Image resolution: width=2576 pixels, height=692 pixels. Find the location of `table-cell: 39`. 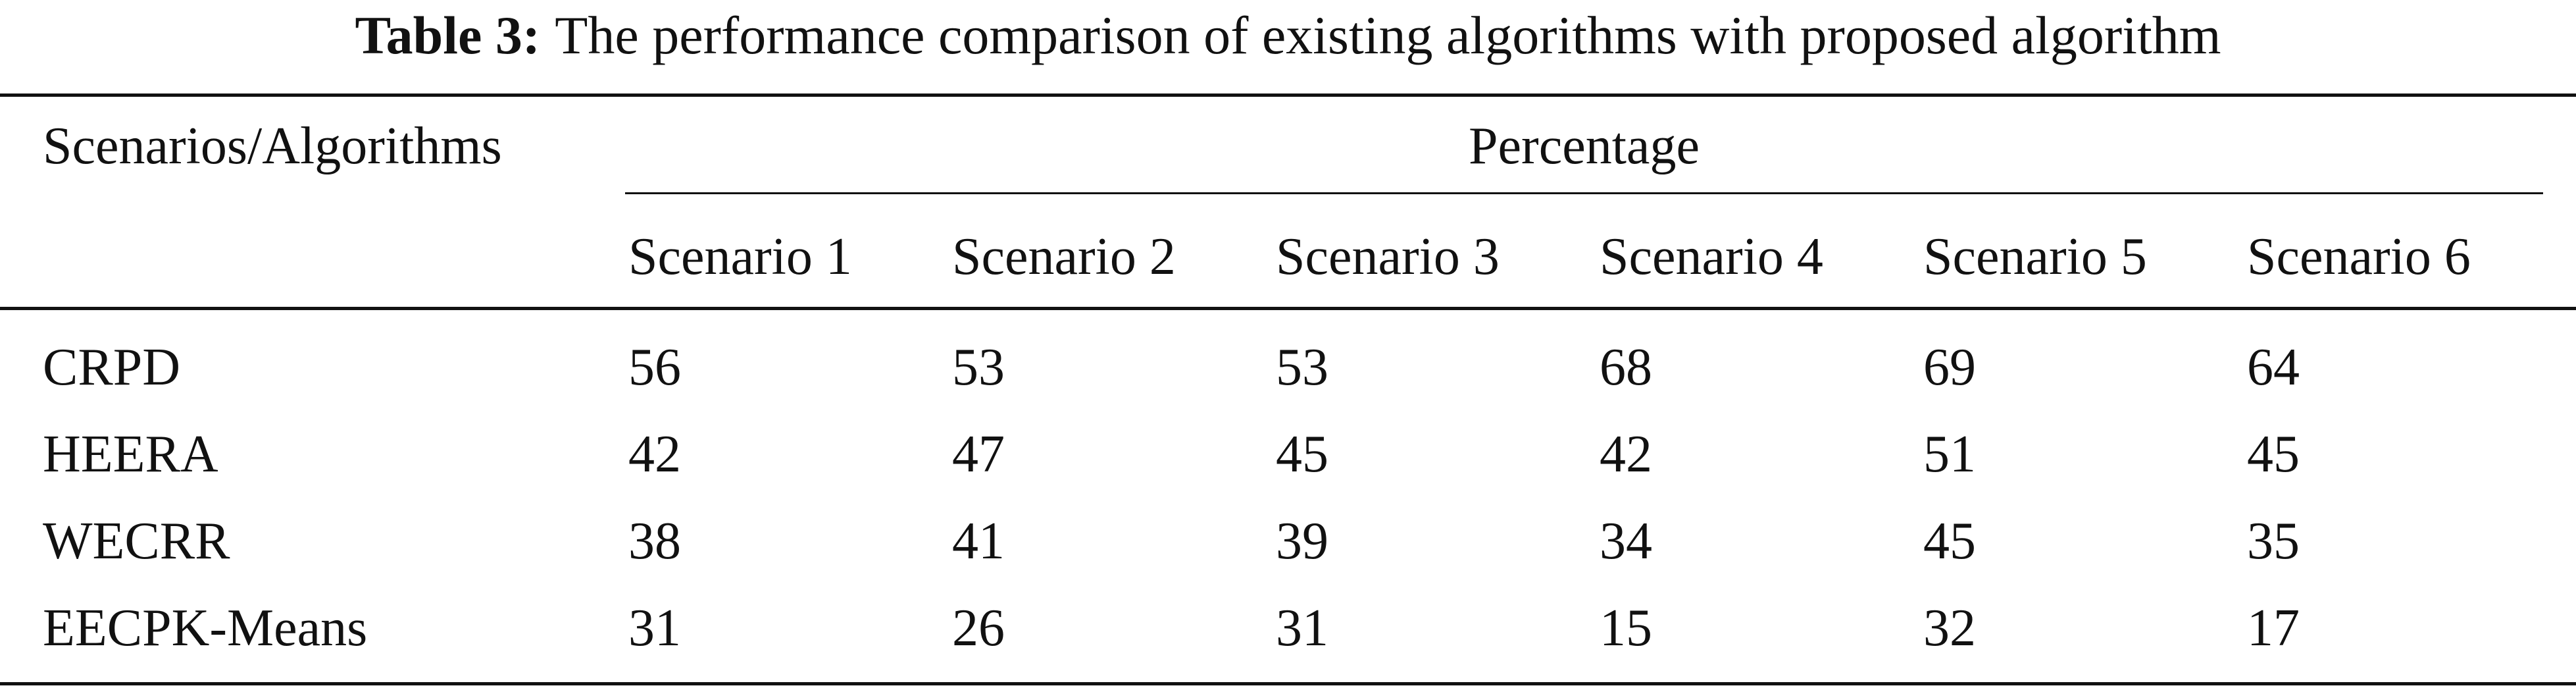

table-cell: 39 is located at coordinates (1302, 541).